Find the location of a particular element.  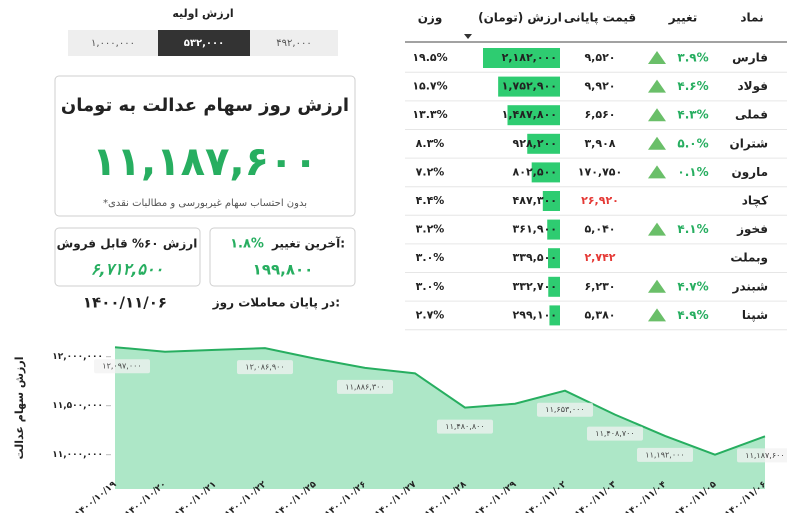

symbol: فارس is located at coordinates (750, 58).